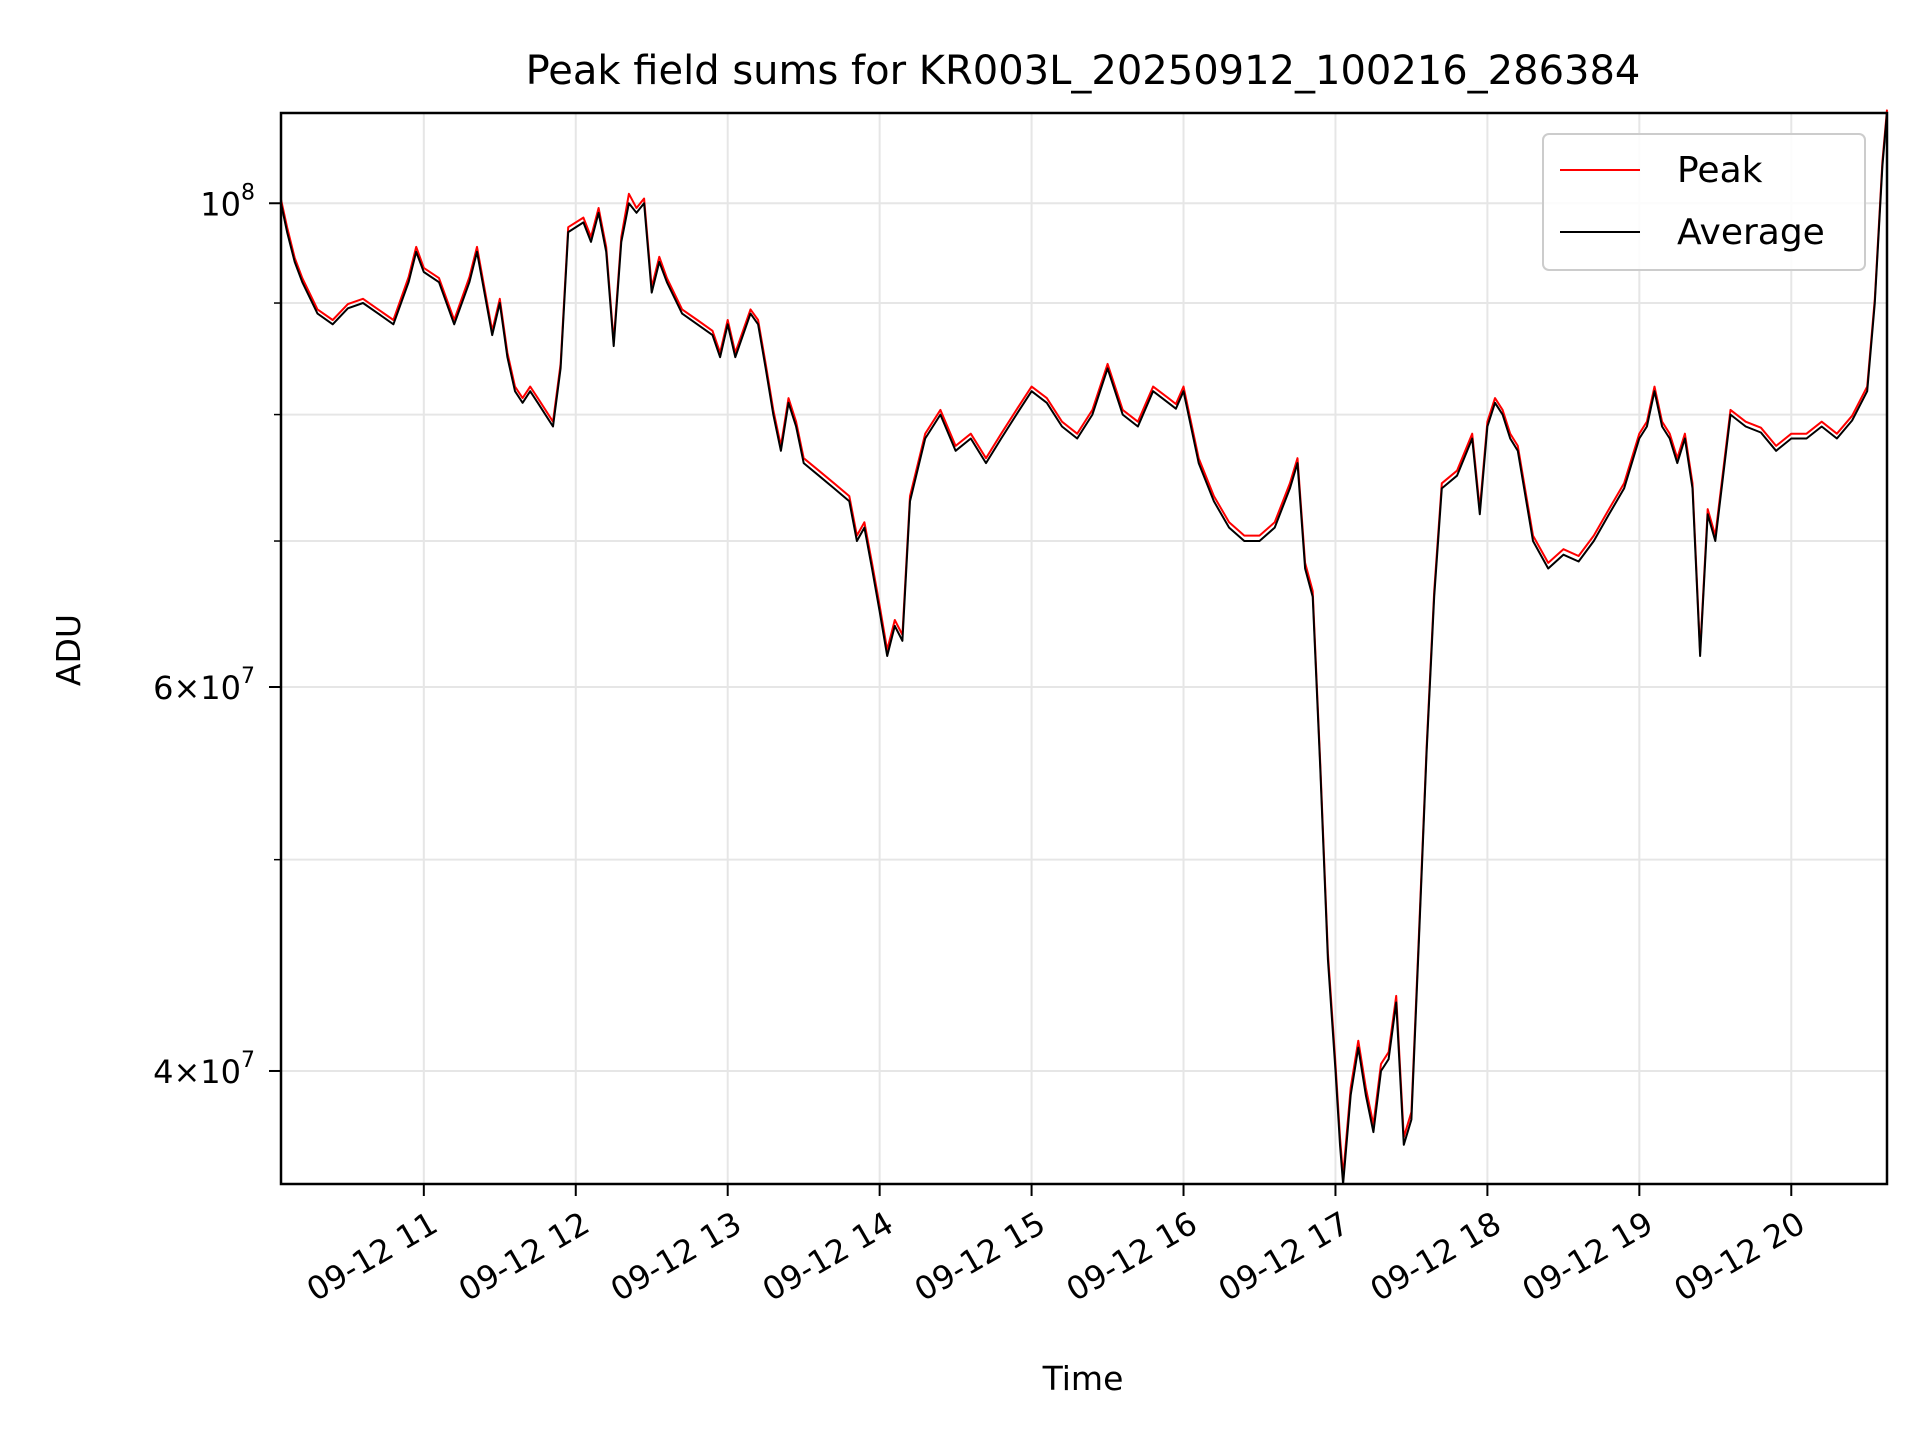  Describe the element at coordinates (1751, 232) in the screenshot. I see `legend-label-average: Average` at that location.